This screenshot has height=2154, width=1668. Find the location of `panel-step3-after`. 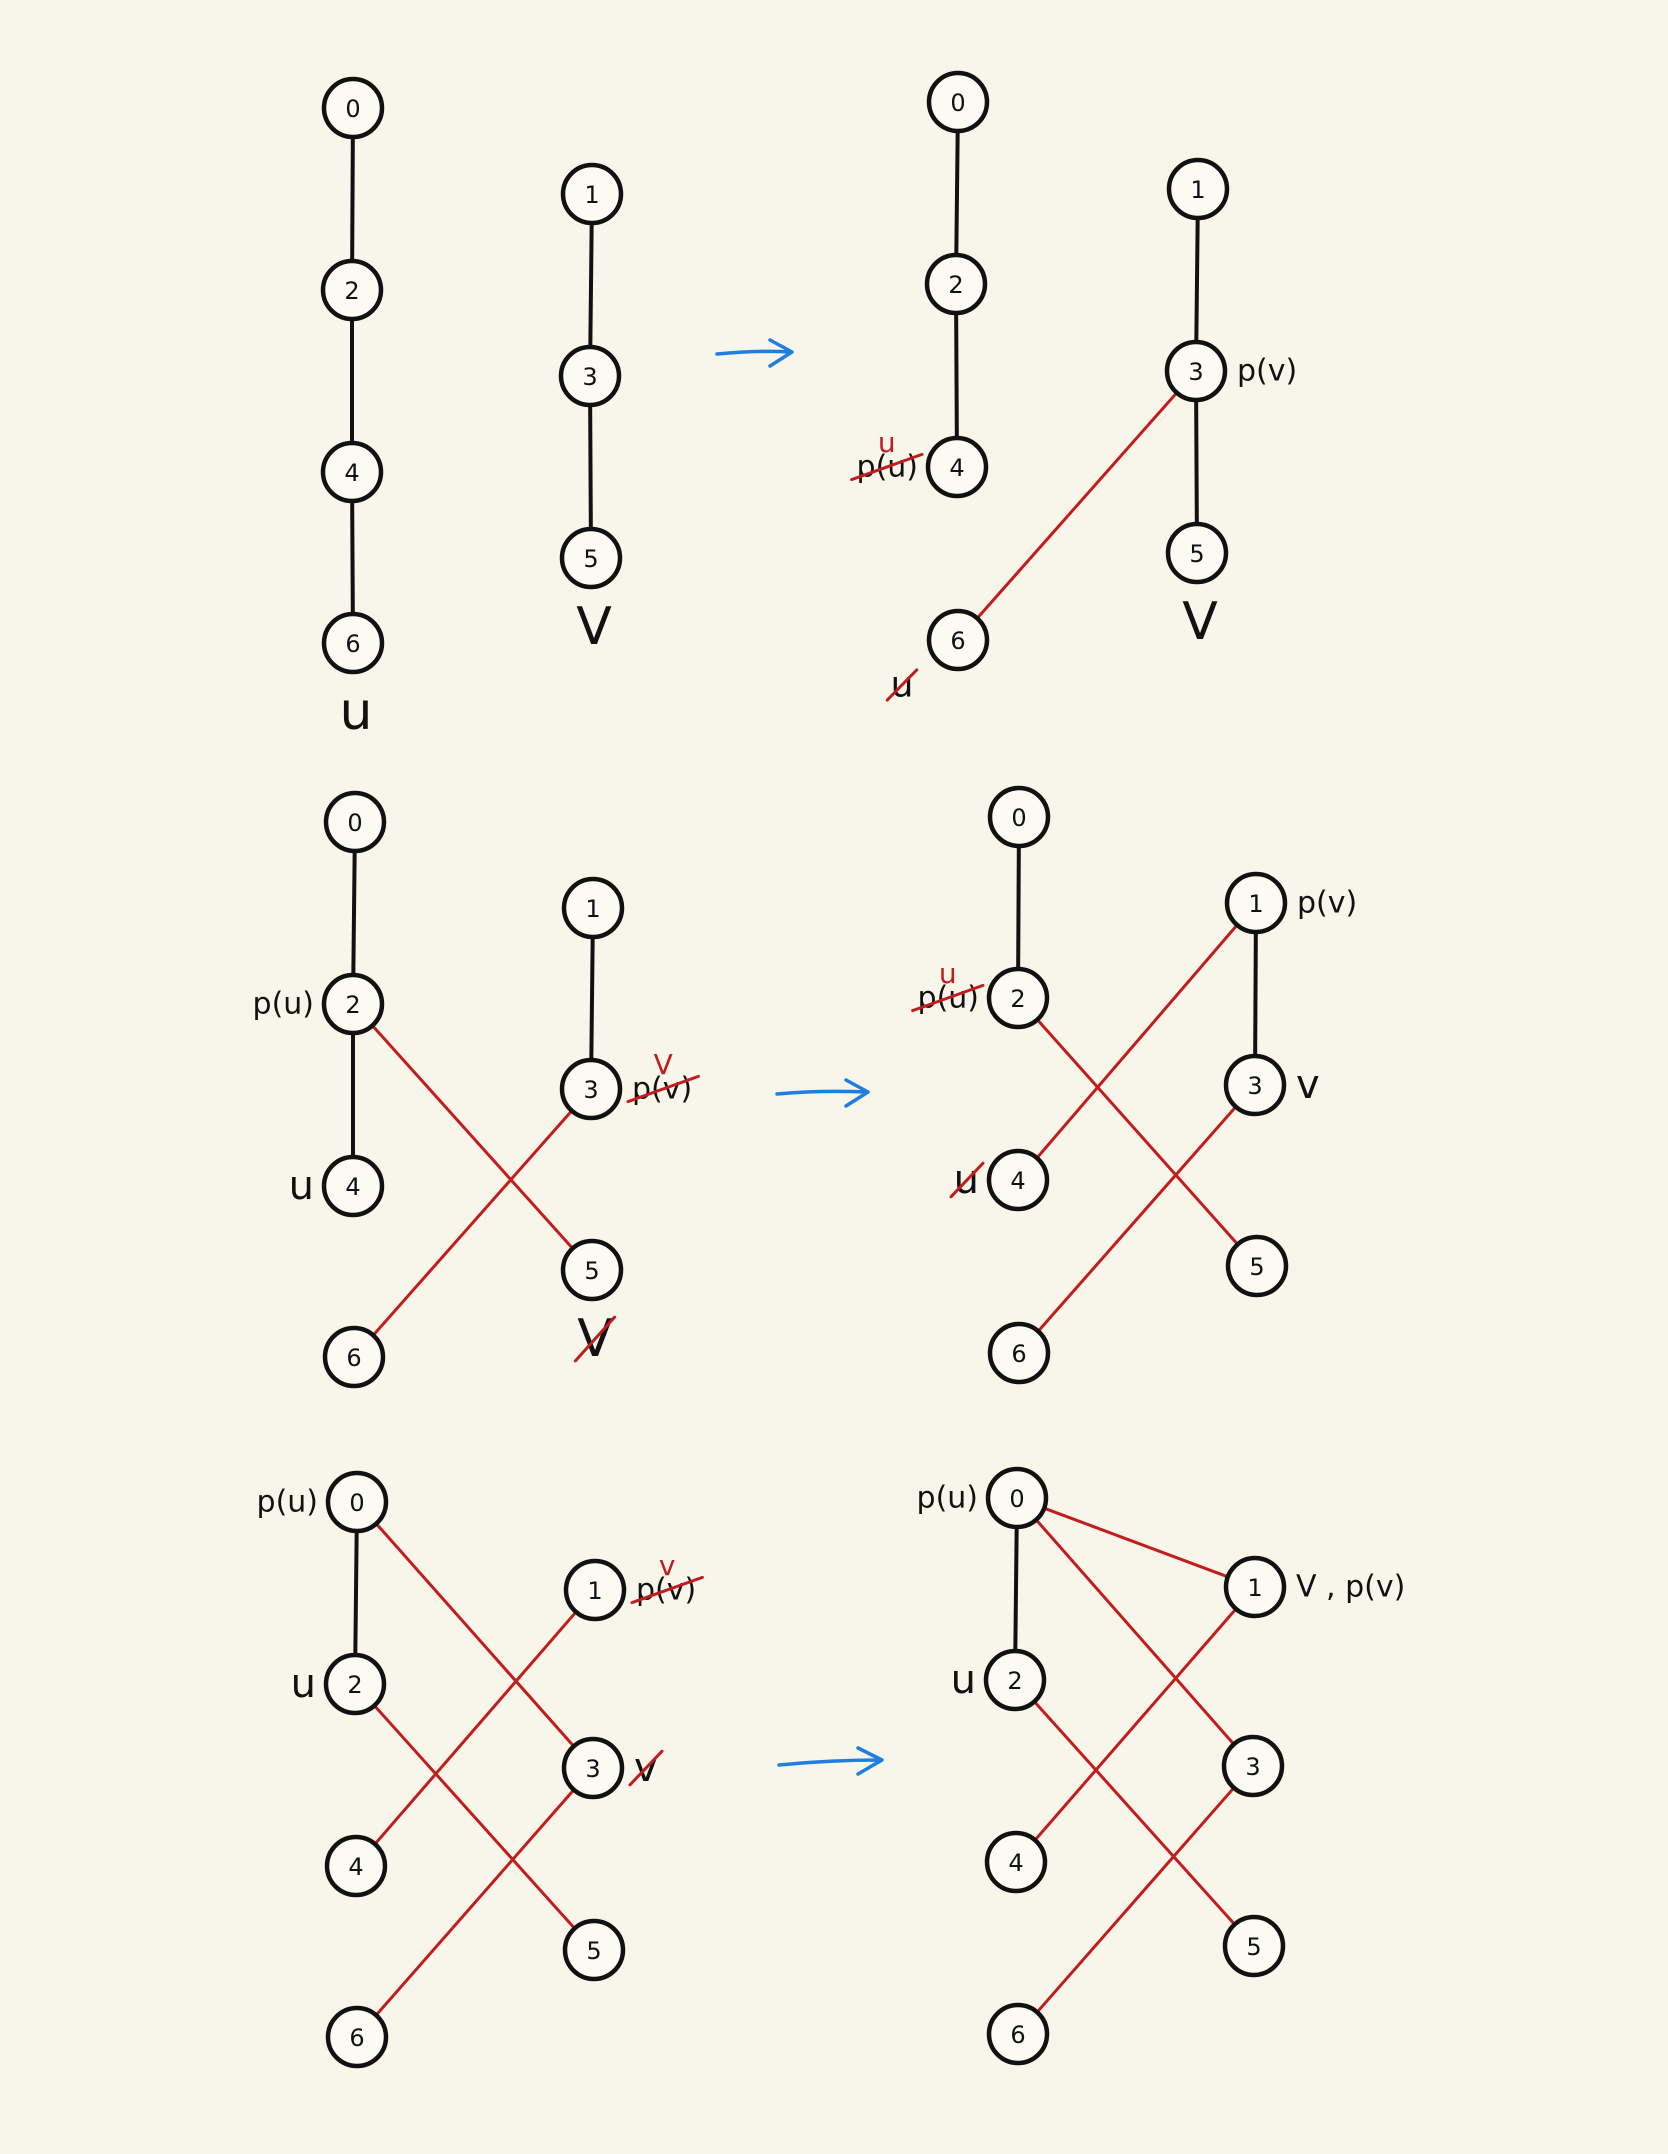

panel-step3-after is located at coordinates (1125, 1760).